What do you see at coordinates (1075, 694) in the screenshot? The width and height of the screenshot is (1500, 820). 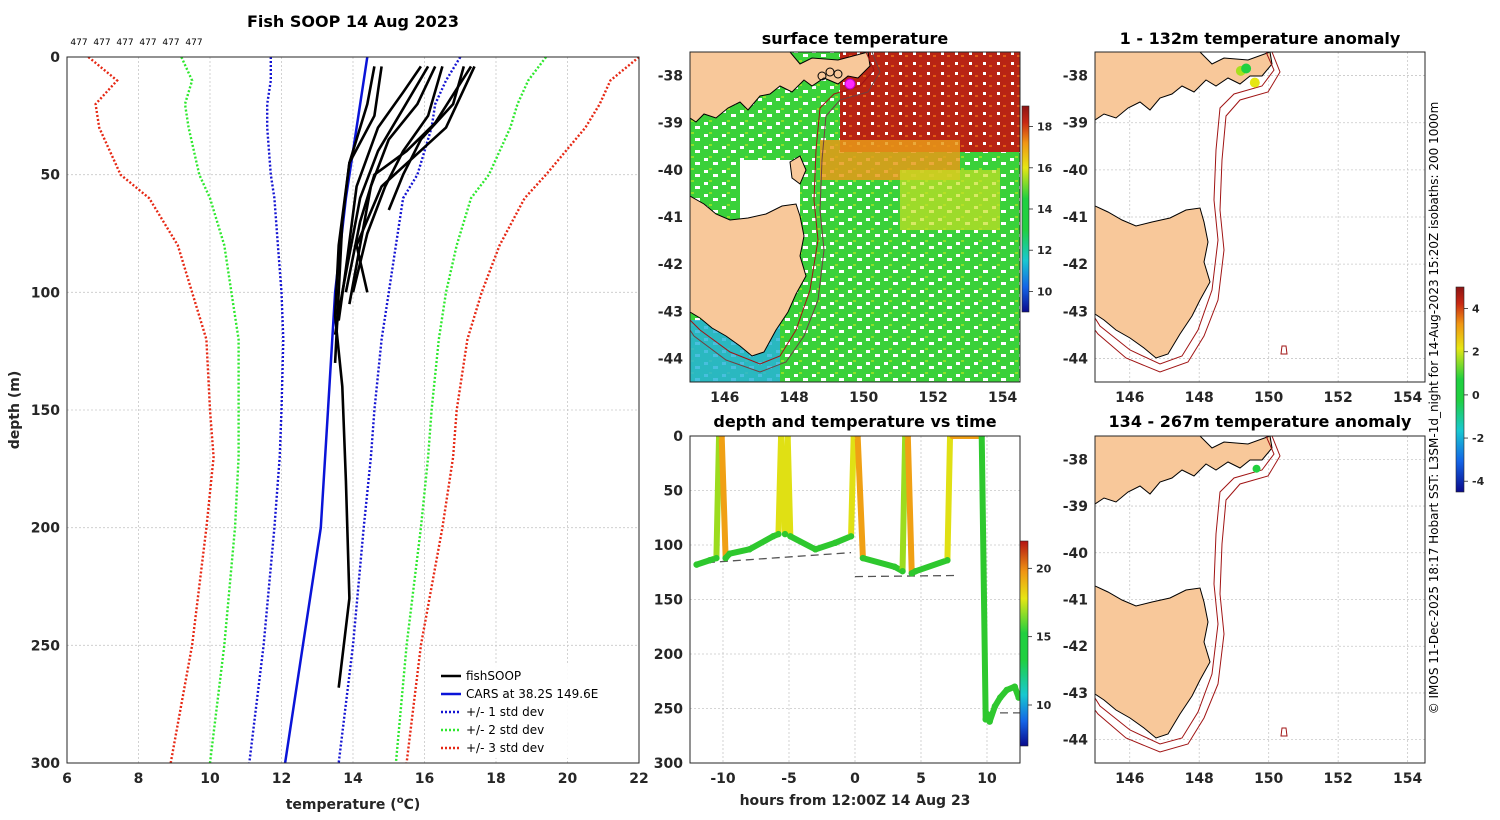 I see `anomaly2-ytick-label: -43` at bounding box center [1075, 694].